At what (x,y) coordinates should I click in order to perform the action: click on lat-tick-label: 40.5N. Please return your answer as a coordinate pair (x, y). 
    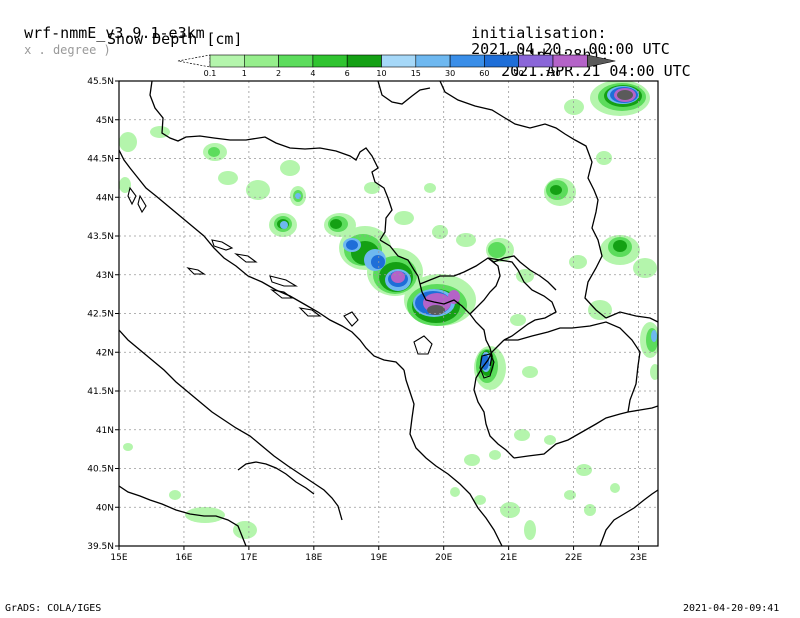
    Looking at the image, I should click on (100, 470).